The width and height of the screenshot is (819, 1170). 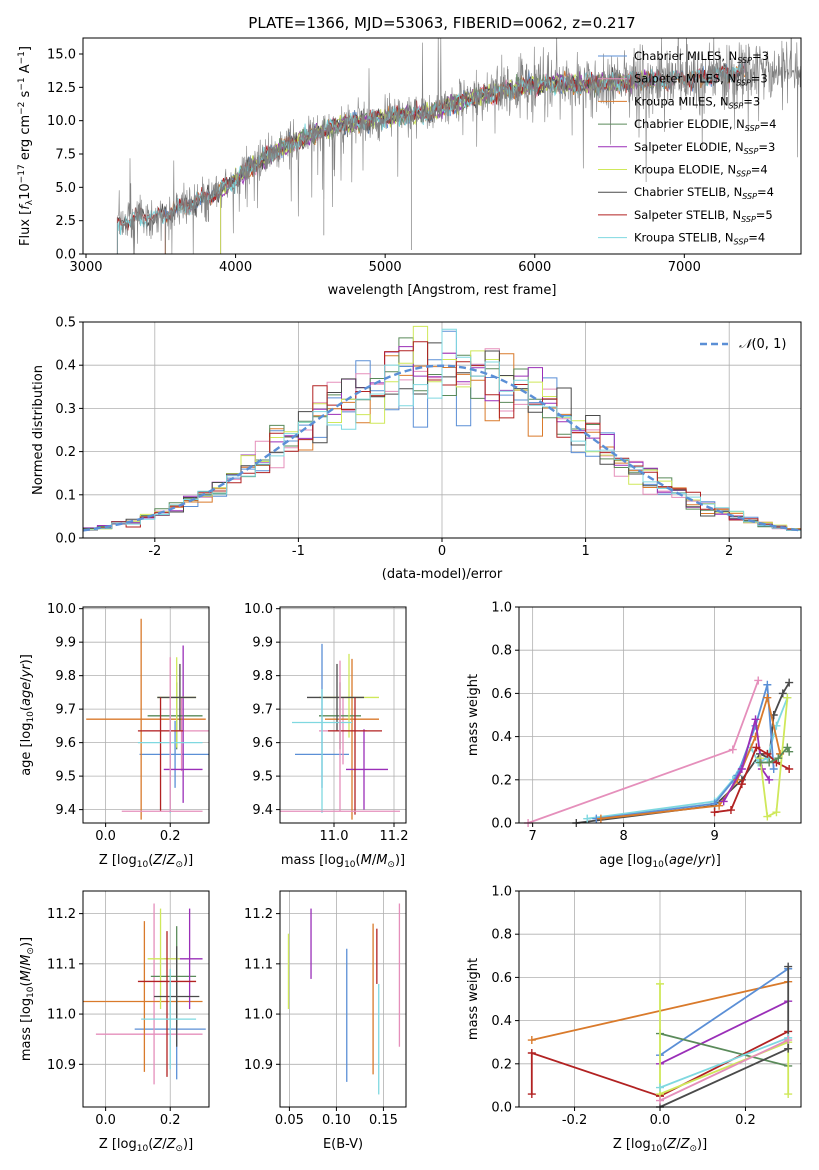 What do you see at coordinates (501, 608) in the screenshot?
I see `y-tick-label: 1.0` at bounding box center [501, 608].